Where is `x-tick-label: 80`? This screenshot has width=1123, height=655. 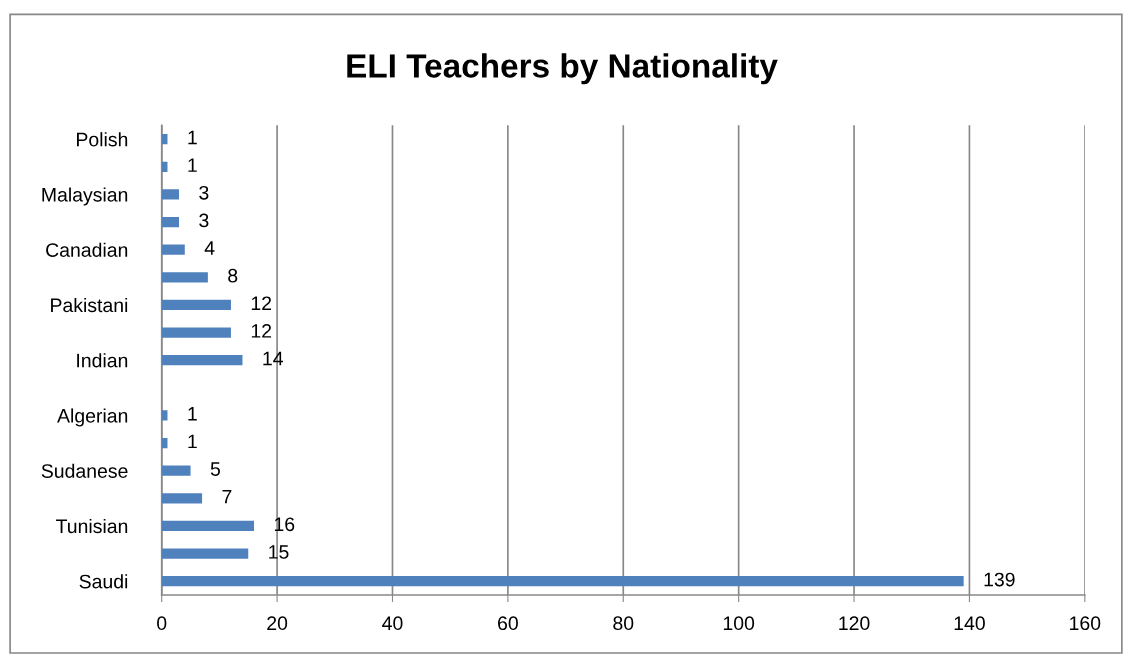
x-tick-label: 80 is located at coordinates (623, 623).